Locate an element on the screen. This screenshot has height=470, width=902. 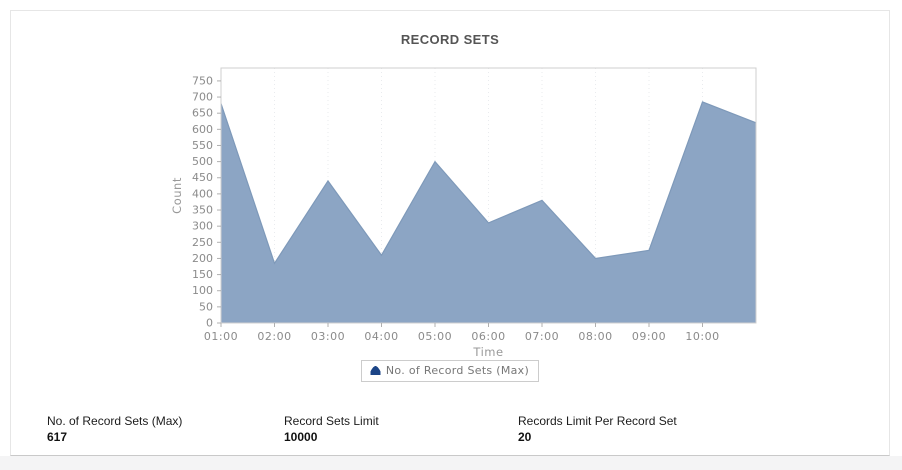
svg-text: 600 is located at coordinates (202, 129).